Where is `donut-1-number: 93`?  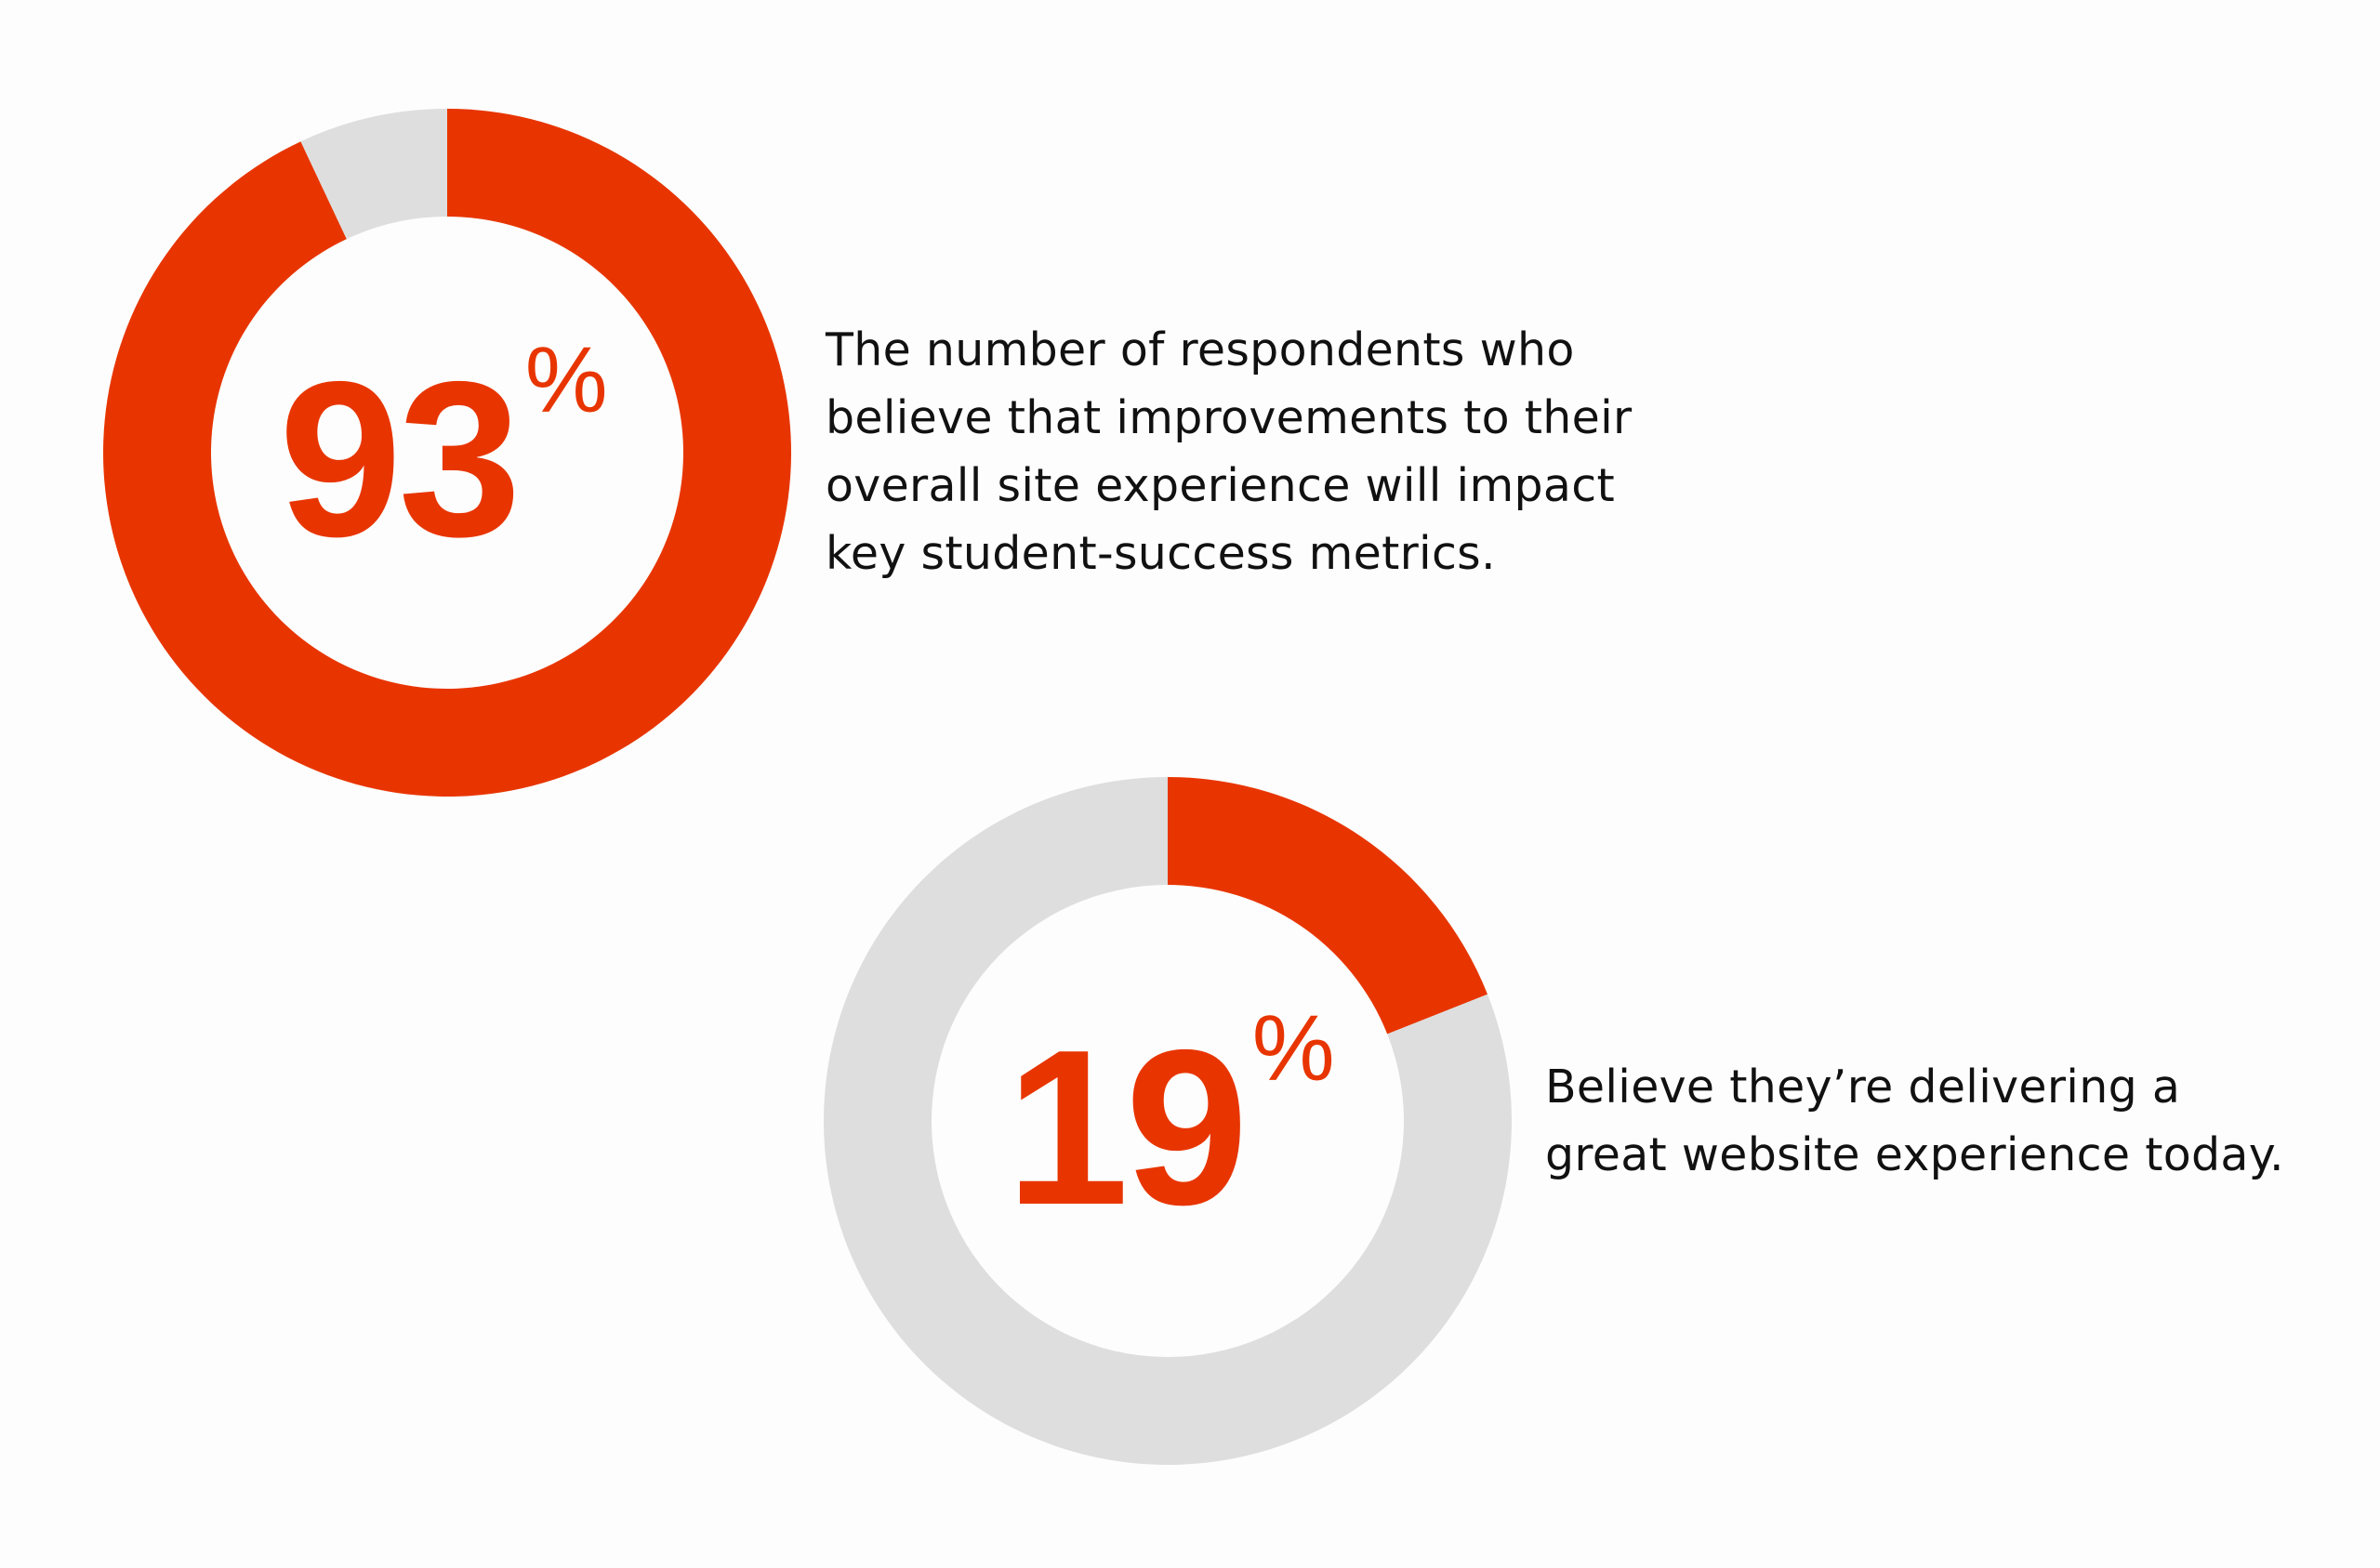 donut-1-number: 93 is located at coordinates (400, 460).